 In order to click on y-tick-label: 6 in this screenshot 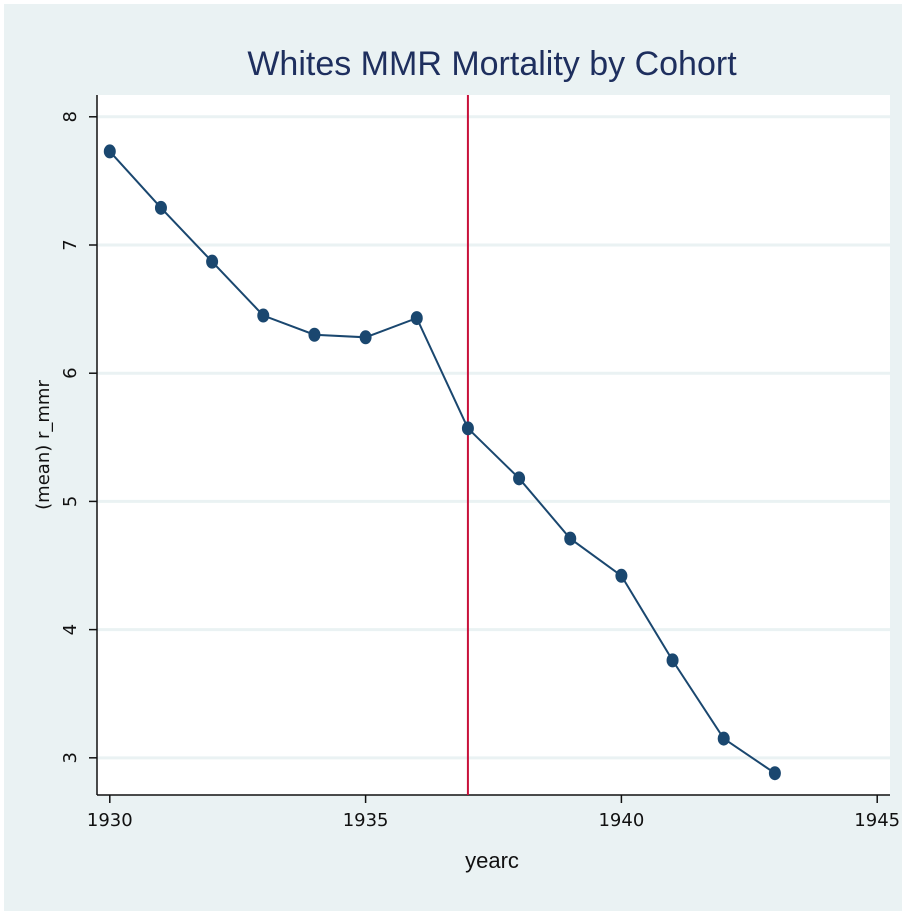, I will do `click(70, 372)`.